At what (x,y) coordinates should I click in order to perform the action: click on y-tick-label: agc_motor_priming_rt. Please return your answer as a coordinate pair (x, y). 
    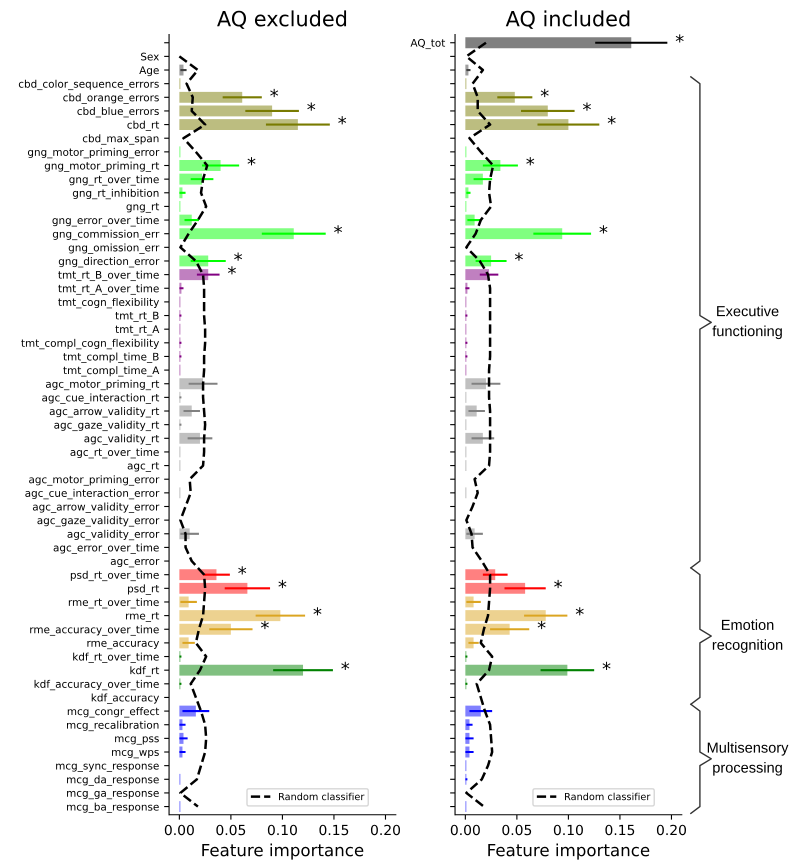
    Looking at the image, I should click on (103, 385).